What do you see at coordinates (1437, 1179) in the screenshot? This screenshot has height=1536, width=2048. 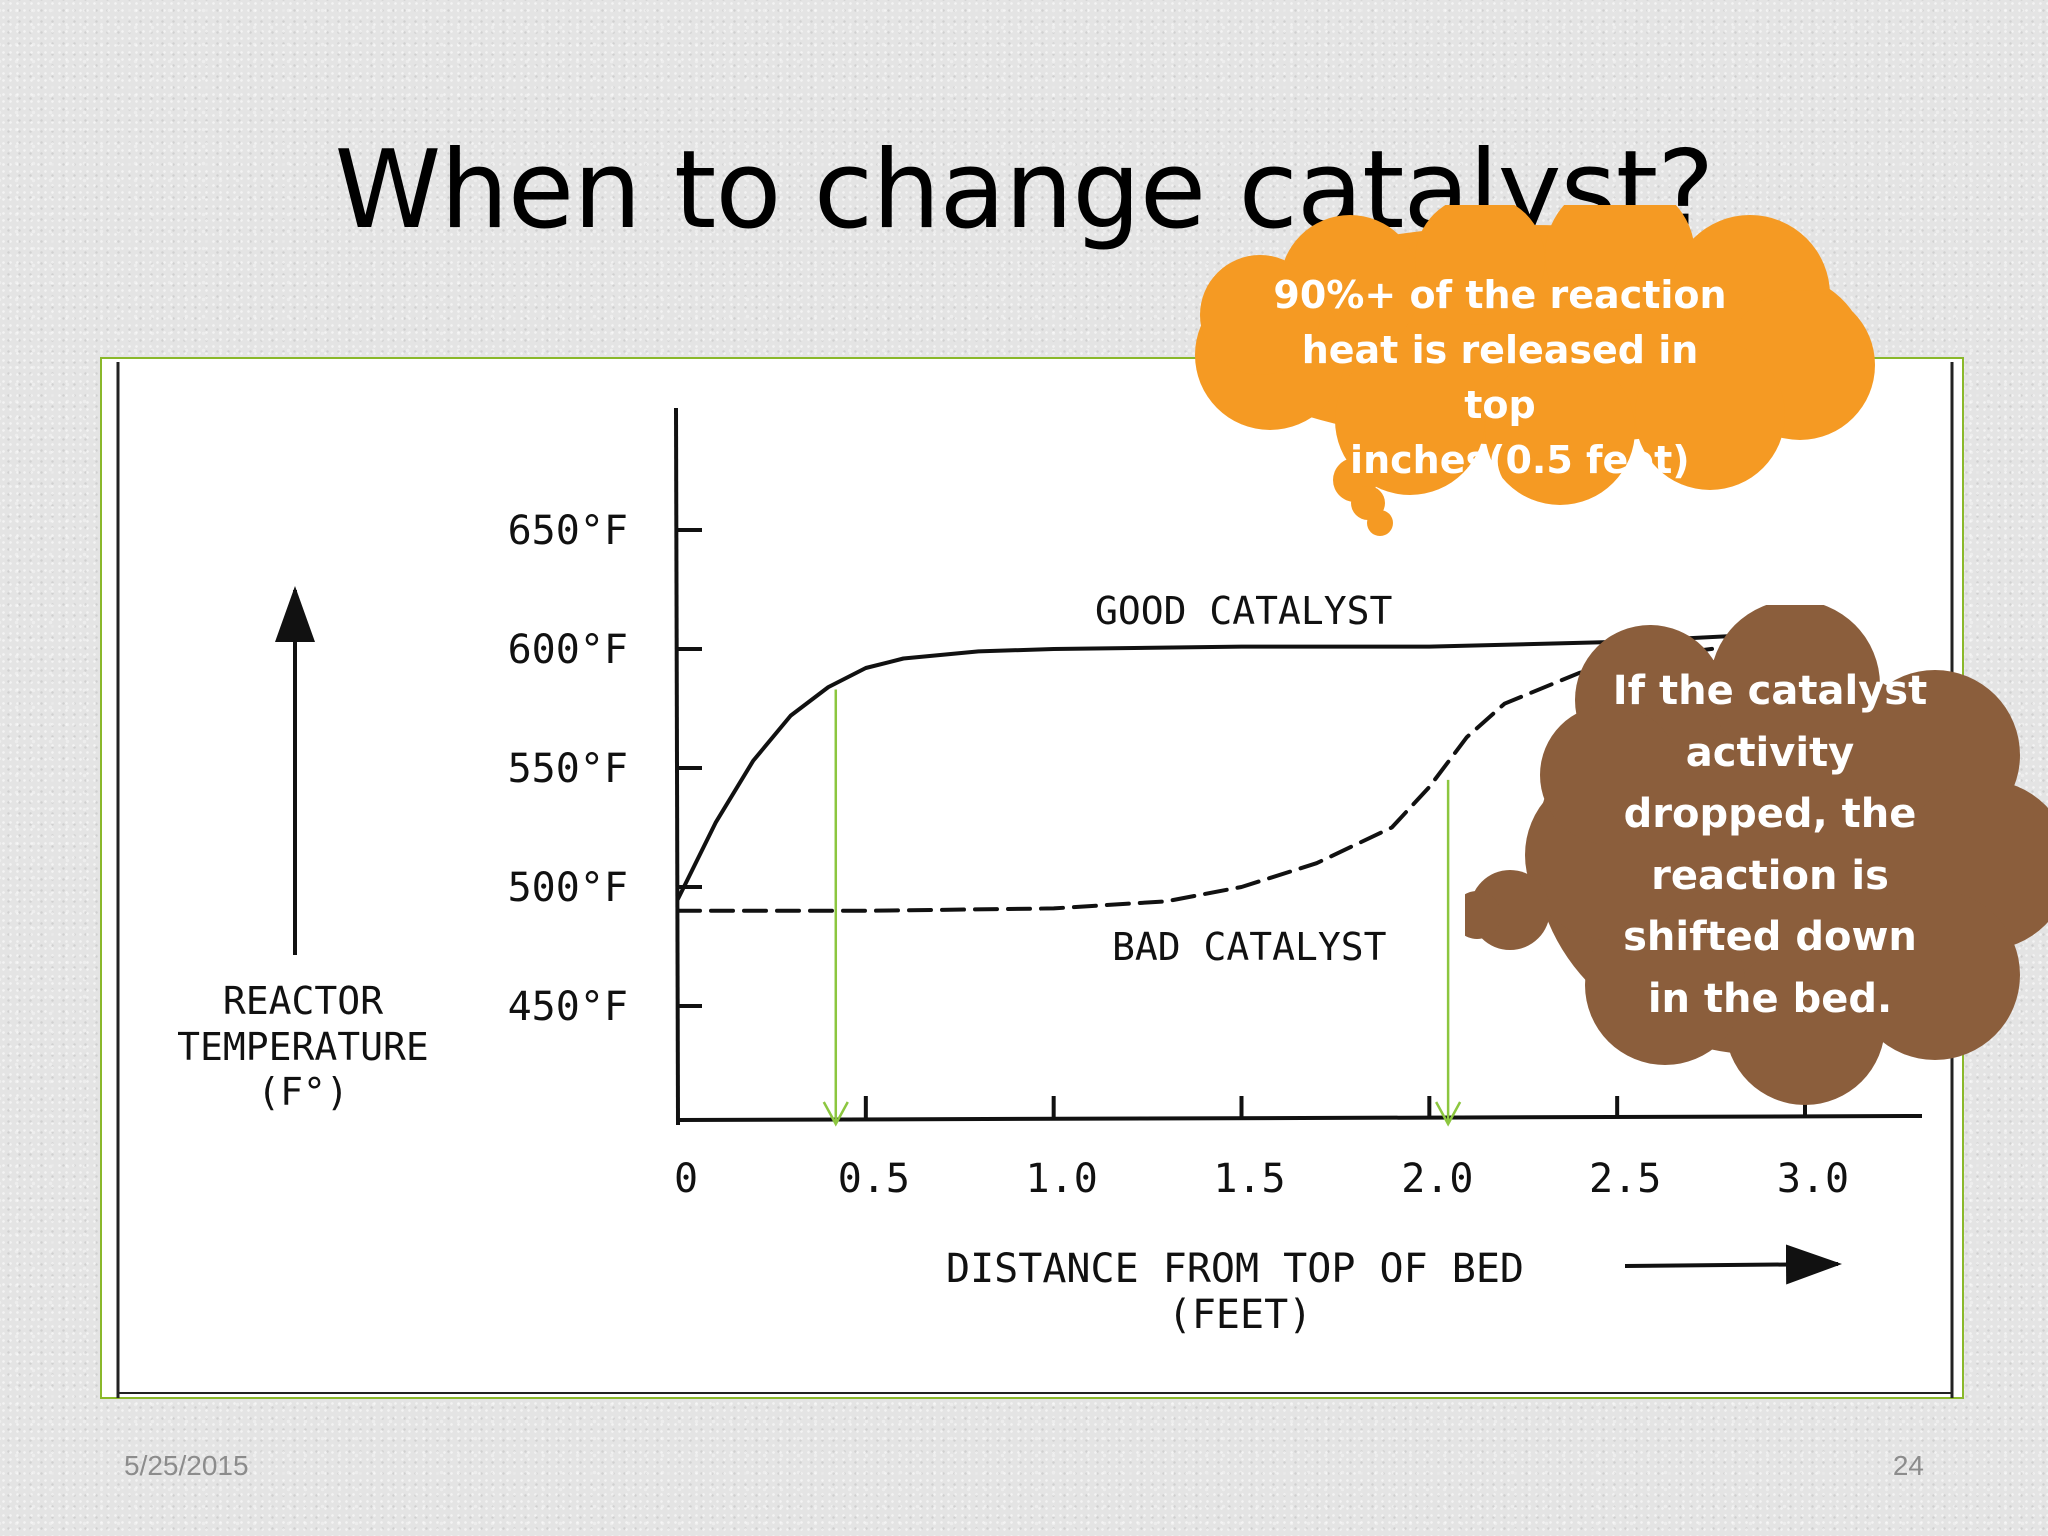 I see `x-tick-label: 2.0` at bounding box center [1437, 1179].